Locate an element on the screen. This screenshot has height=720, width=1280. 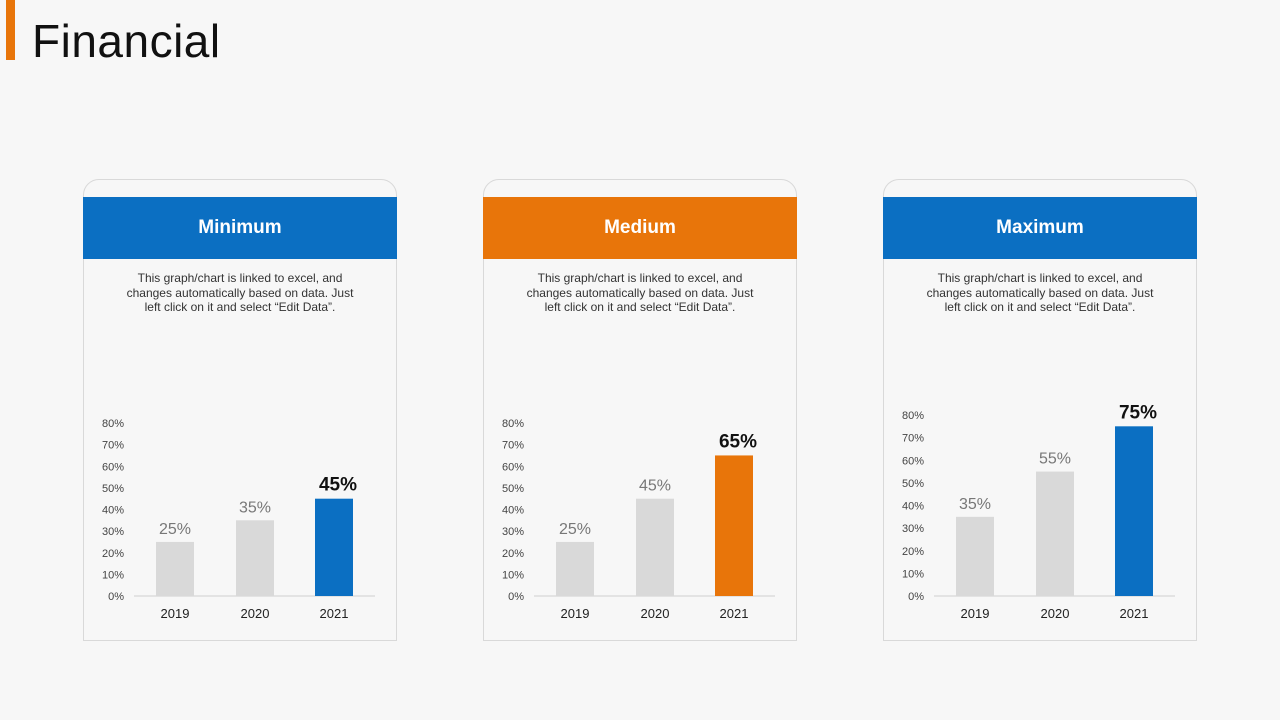
data-label: 65% is located at coordinates (738, 441).